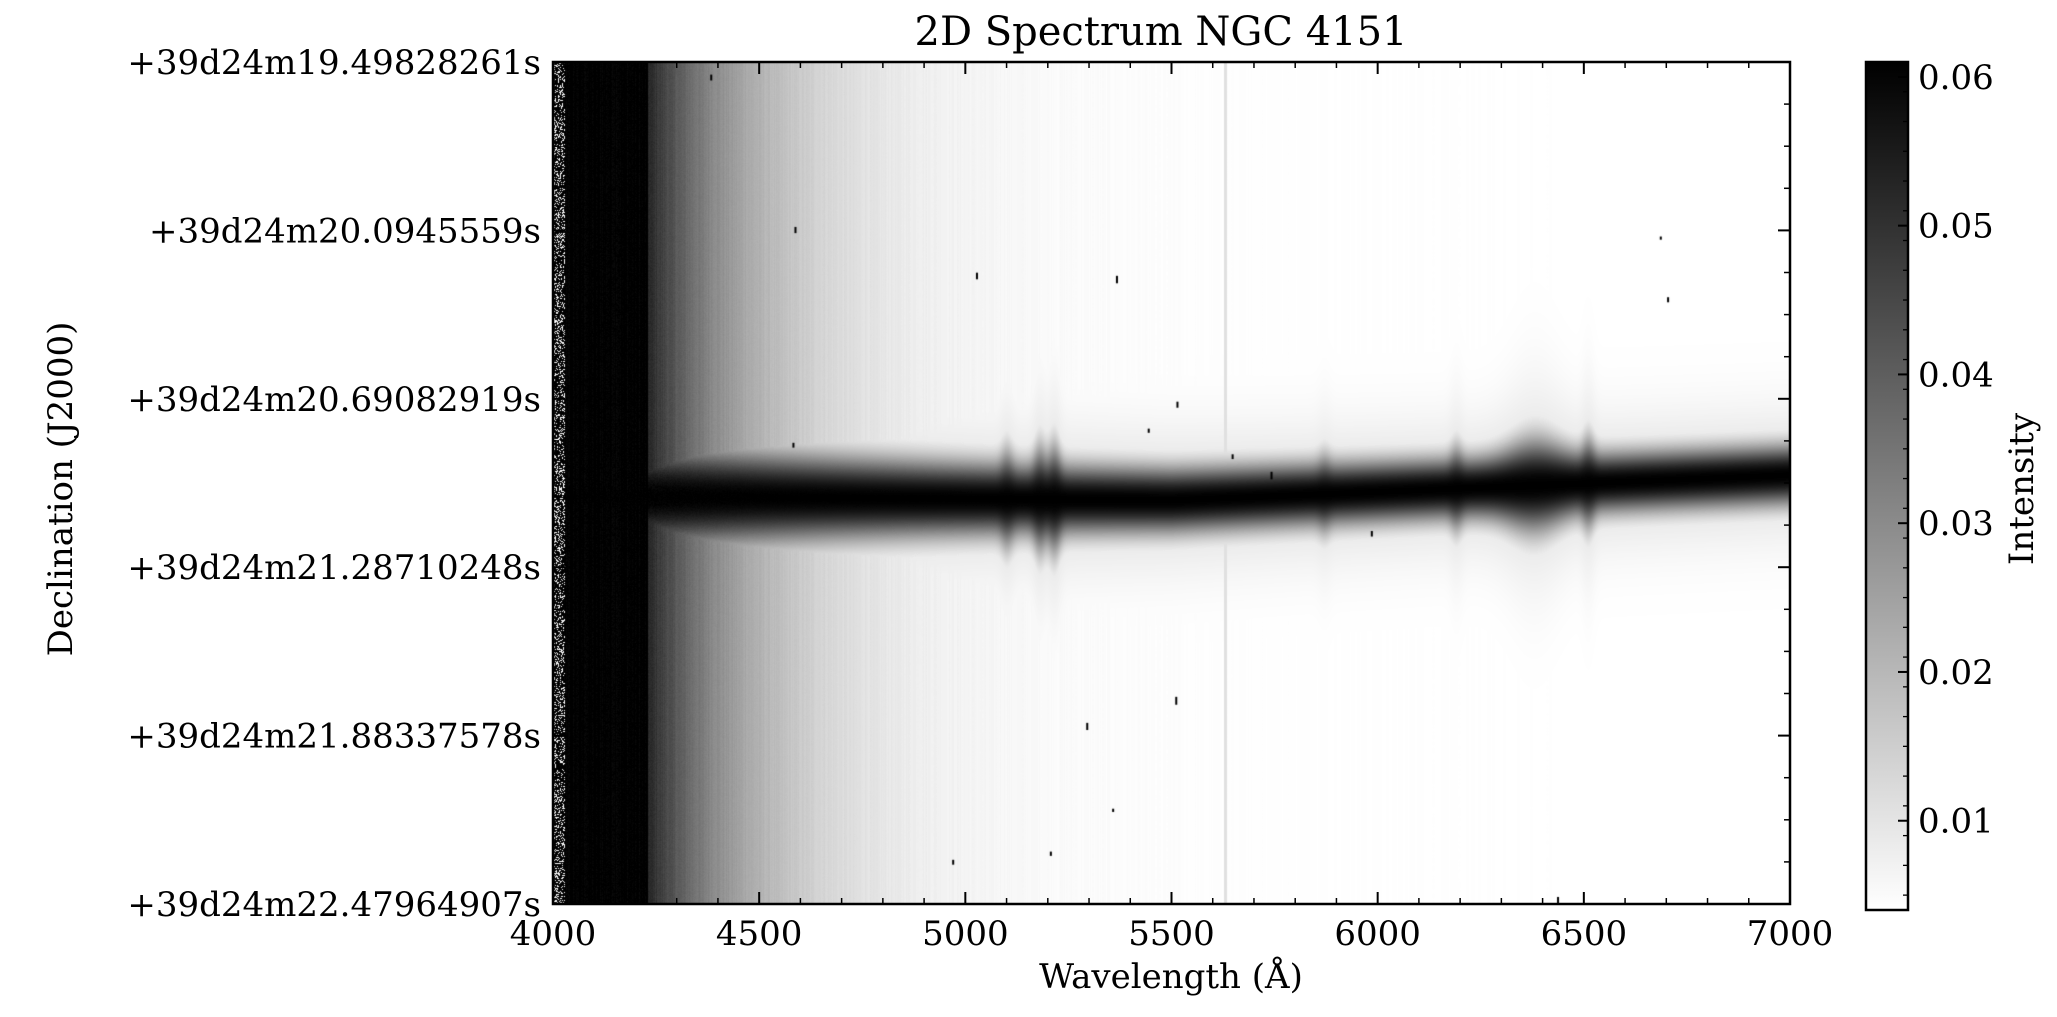 This screenshot has width=2057, height=1017. I want to click on y-tick-label: +39d24m22.47964907s, so click(334, 905).